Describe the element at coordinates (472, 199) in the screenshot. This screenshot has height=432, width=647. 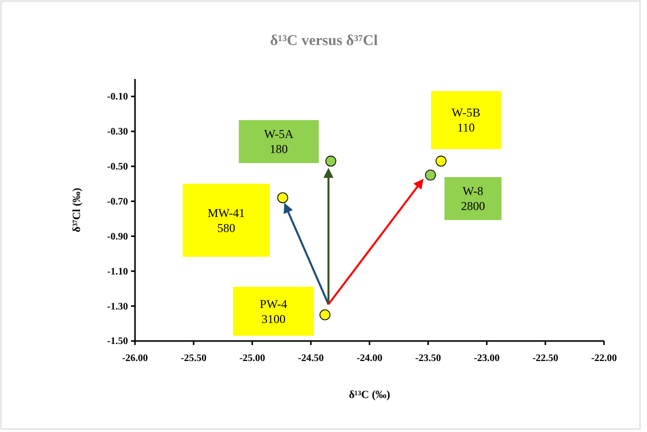
I see `annotation: W-8 2800` at that location.